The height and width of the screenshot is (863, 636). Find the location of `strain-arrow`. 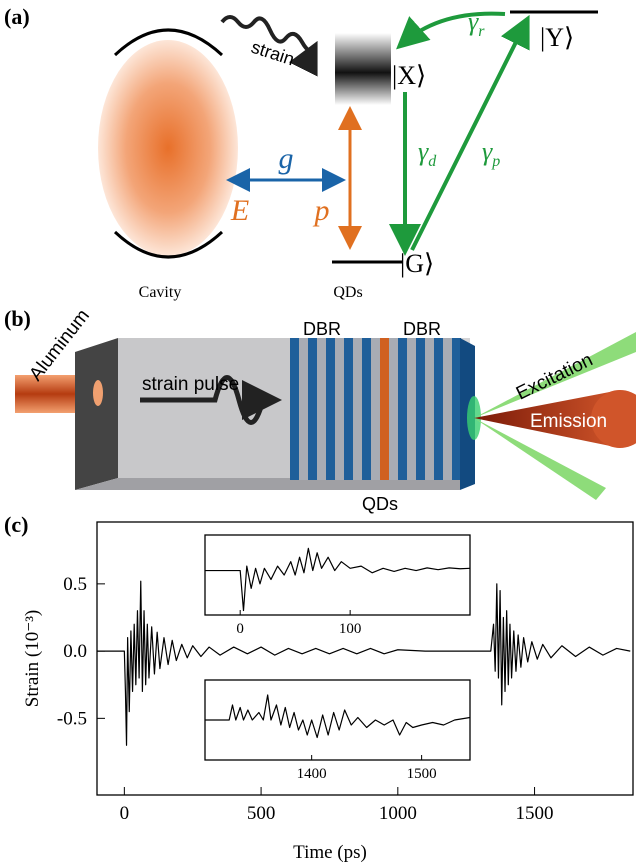

strain-arrow is located at coordinates (269, 46).